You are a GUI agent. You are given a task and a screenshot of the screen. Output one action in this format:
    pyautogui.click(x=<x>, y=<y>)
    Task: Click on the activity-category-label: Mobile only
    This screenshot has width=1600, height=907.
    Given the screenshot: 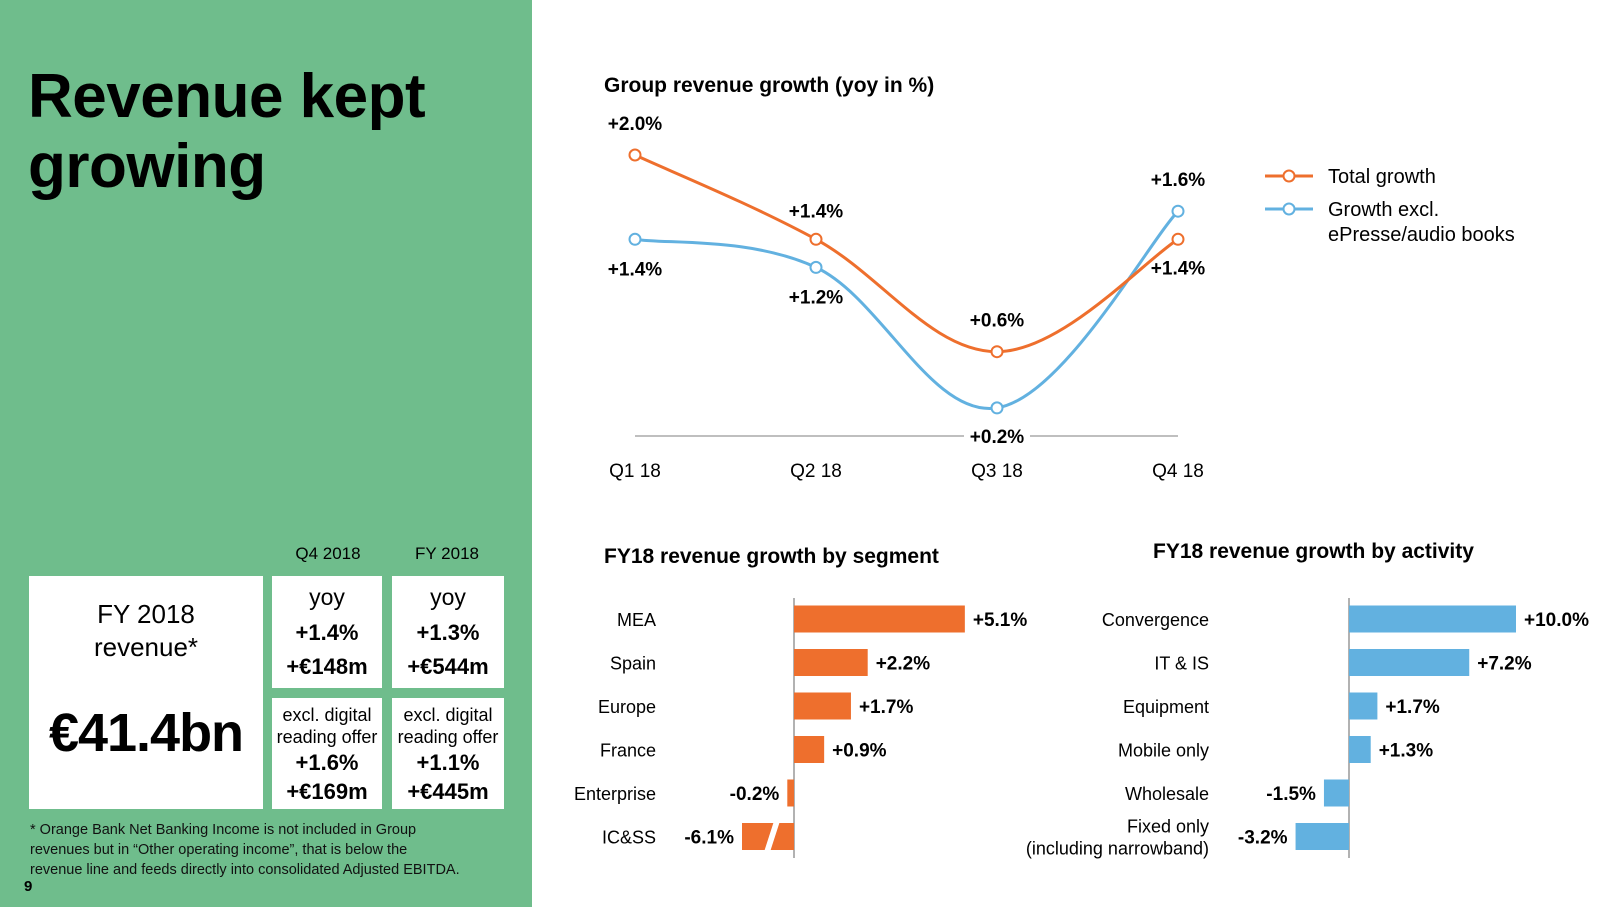 What is the action you would take?
    pyautogui.click(x=1163, y=751)
    